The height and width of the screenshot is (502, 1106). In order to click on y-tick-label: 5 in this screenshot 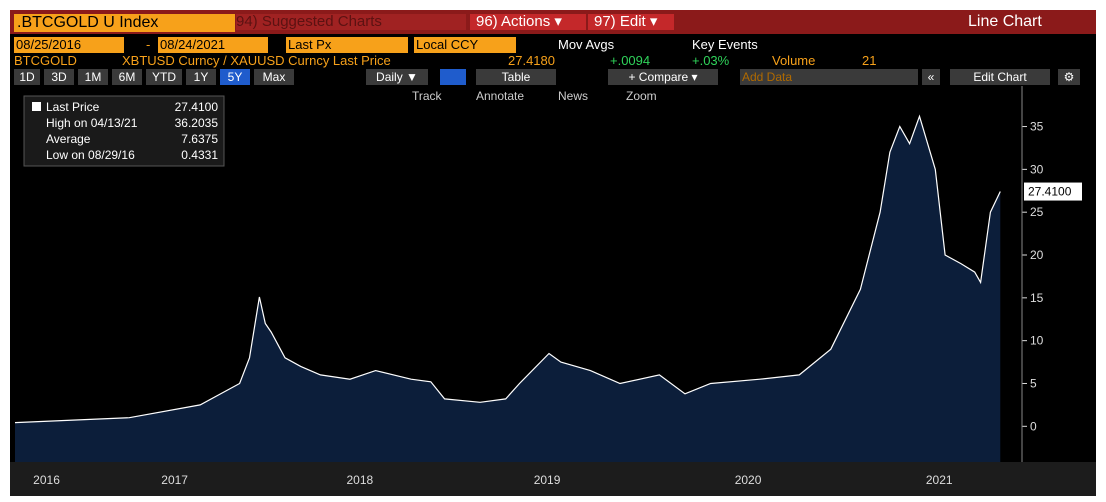, I will do `click(1033, 383)`.